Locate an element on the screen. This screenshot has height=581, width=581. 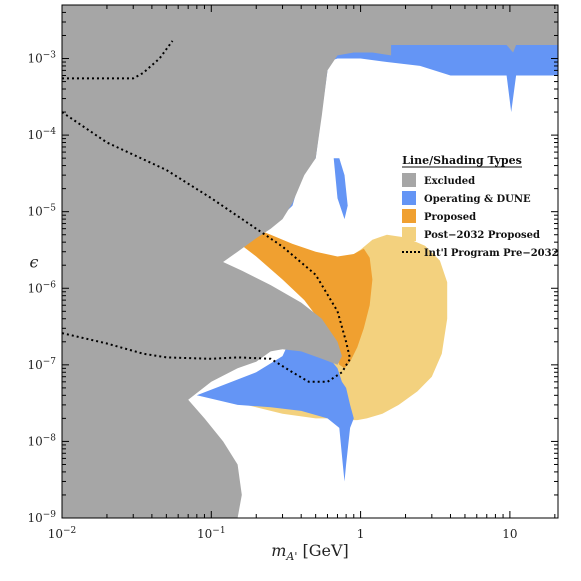
legend-swatch-post-2032-proposed is located at coordinates (409, 234).